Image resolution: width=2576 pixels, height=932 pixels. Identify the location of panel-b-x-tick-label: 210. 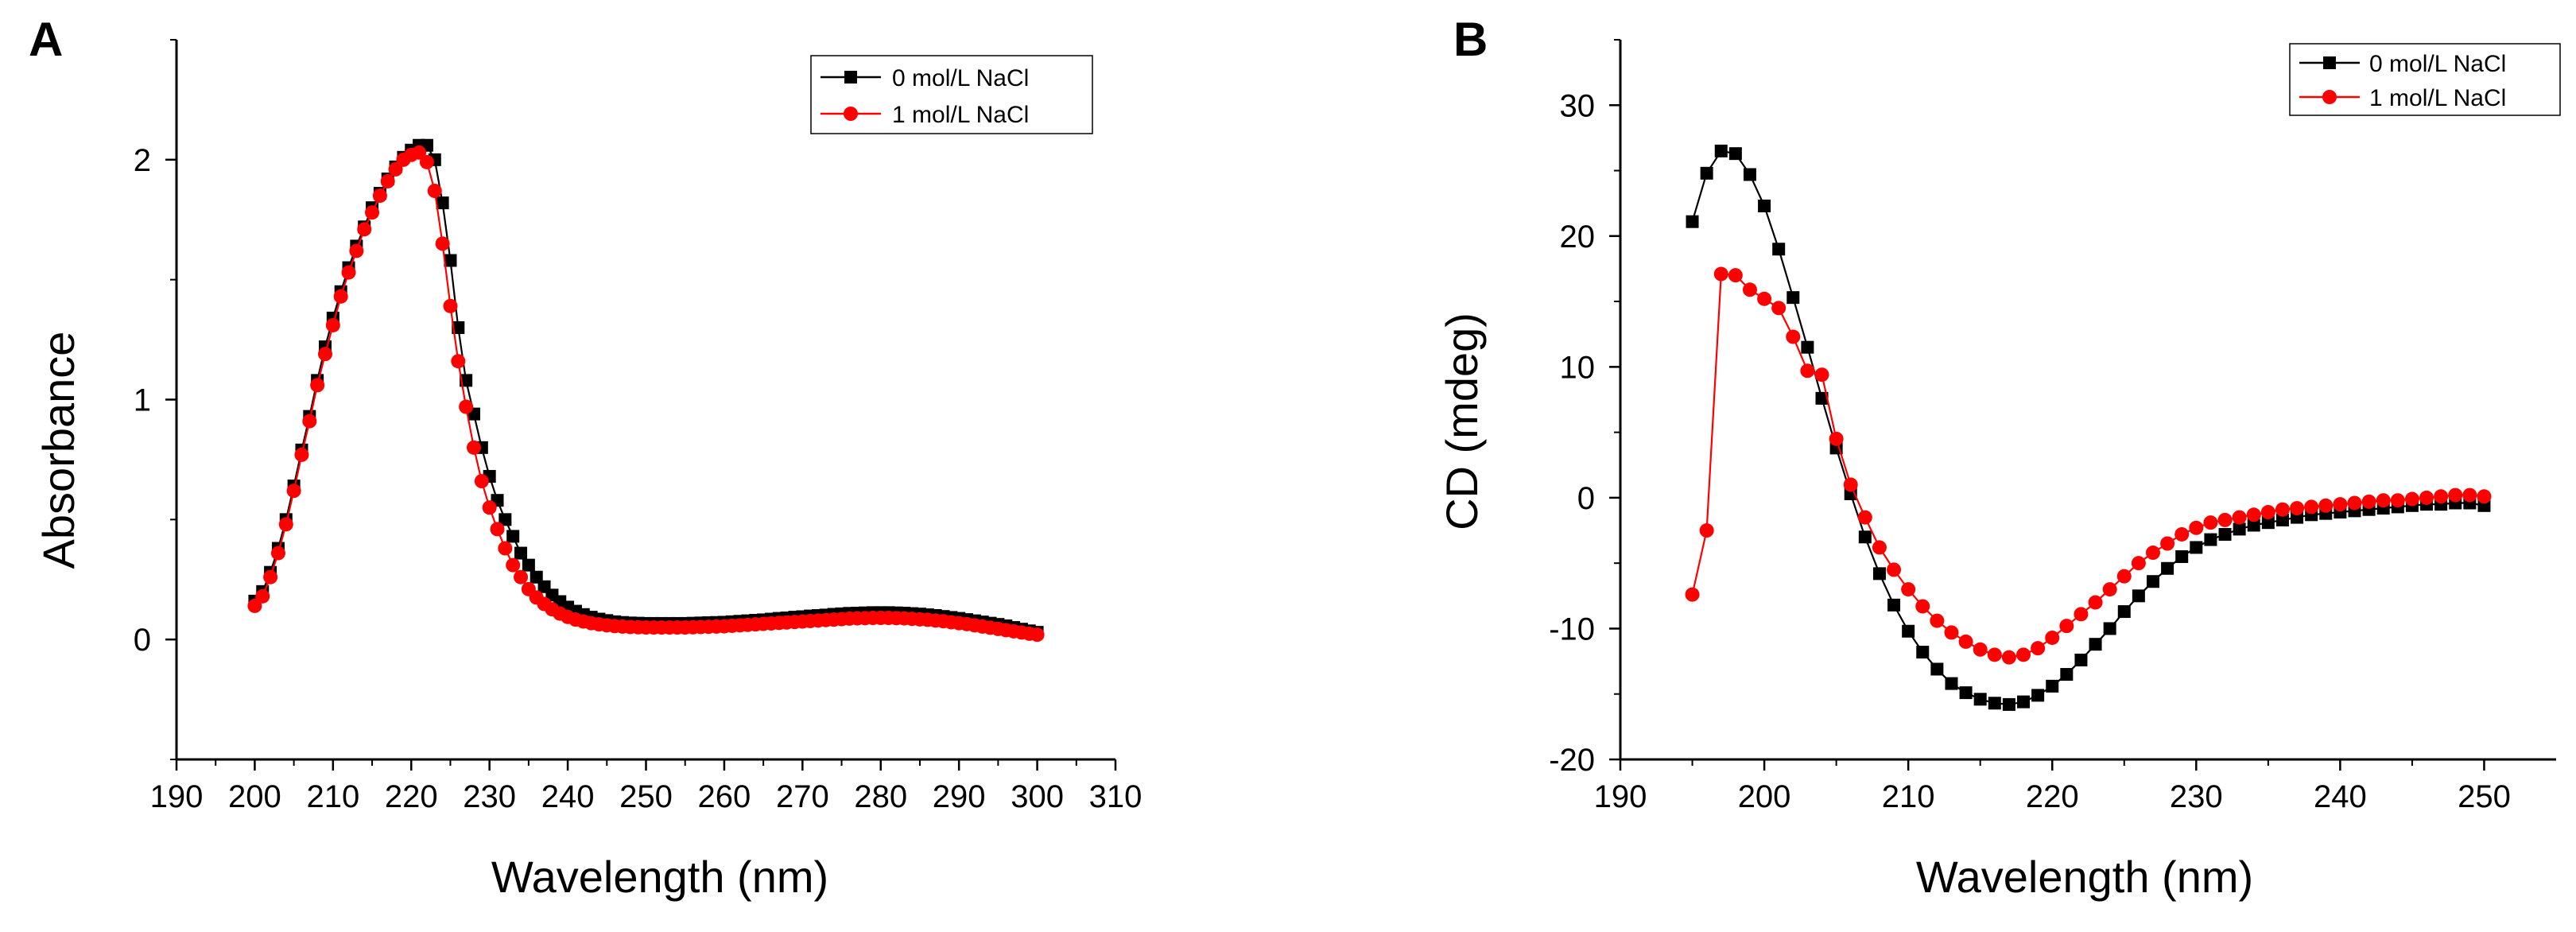
(1909, 796).